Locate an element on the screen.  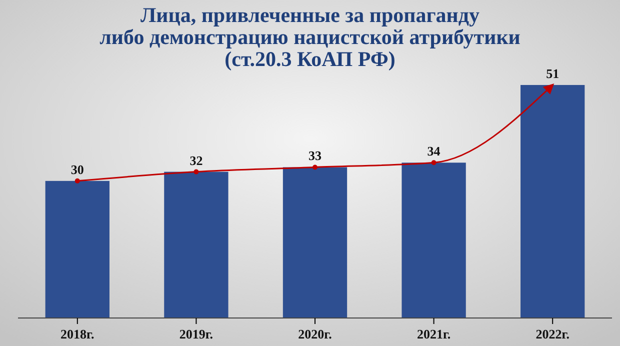
x-tick-label: 2022г. is located at coordinates (553, 334).